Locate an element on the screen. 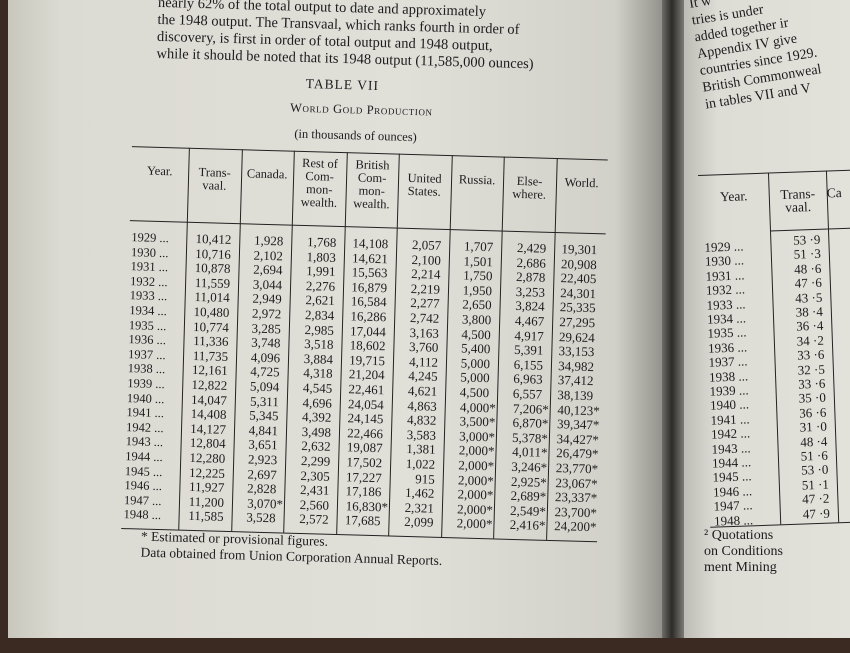 This screenshot has width=850, height=653. table-cell: 5,094 is located at coordinates (264, 386).